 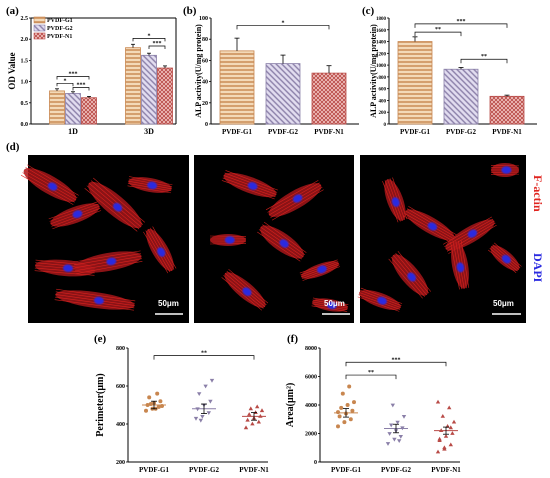 I want to click on y-tick-label: 0.0, so click(x=25, y=125).